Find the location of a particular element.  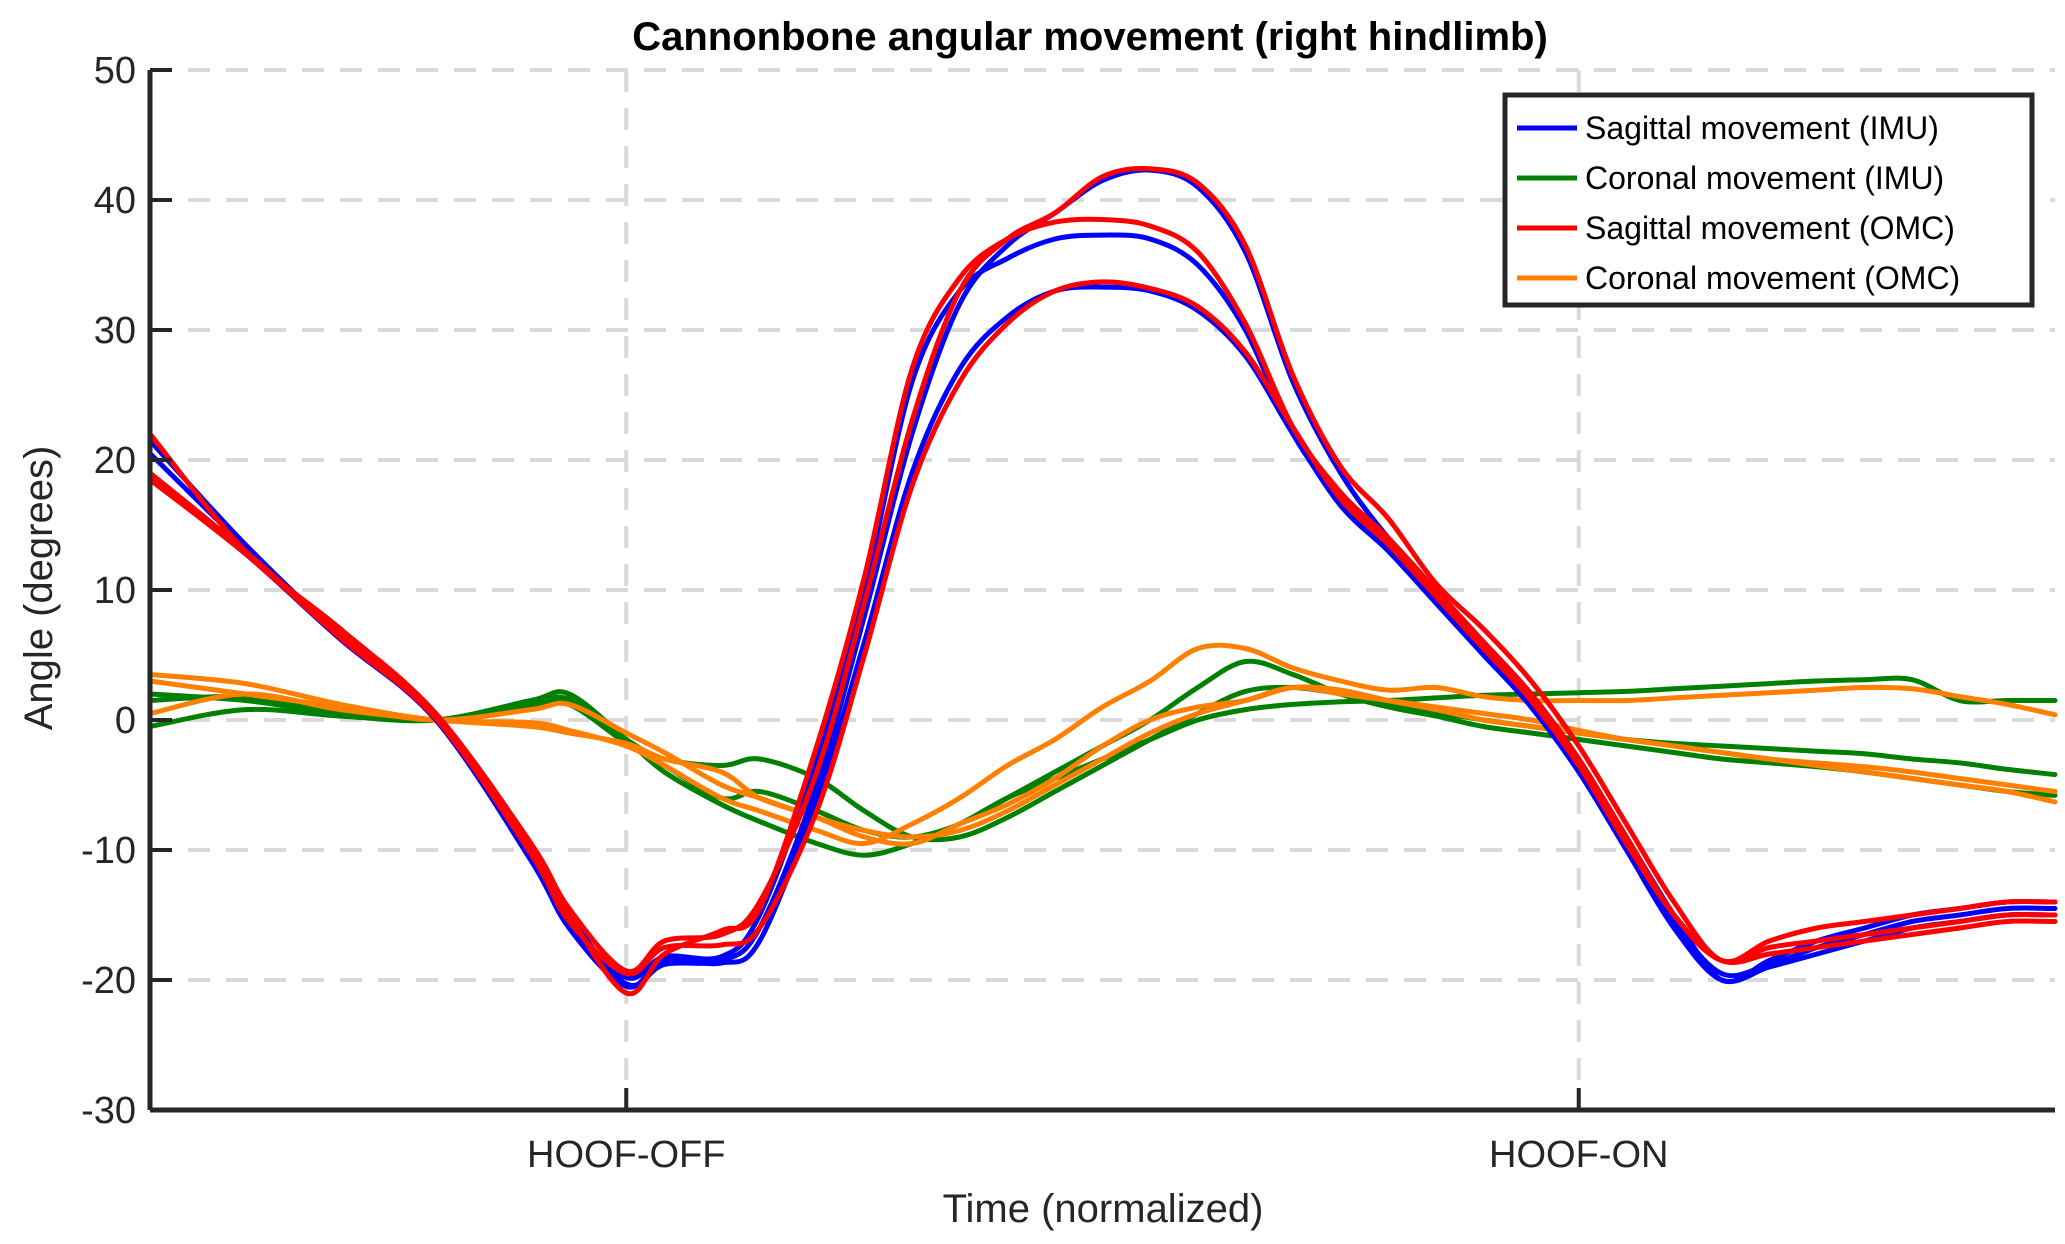

y-tick-label: 30 is located at coordinates (115, 331).